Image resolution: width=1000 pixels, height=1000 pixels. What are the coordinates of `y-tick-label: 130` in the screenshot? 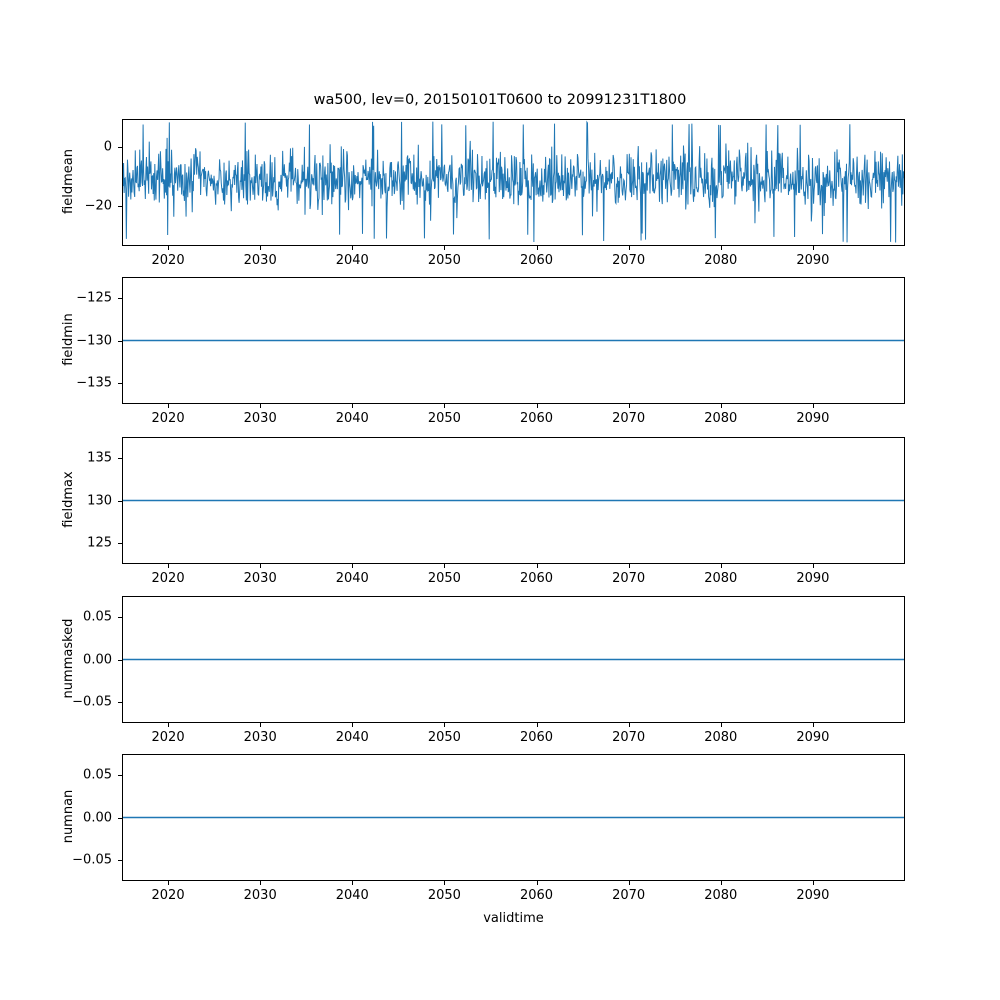 It's located at (99, 500).